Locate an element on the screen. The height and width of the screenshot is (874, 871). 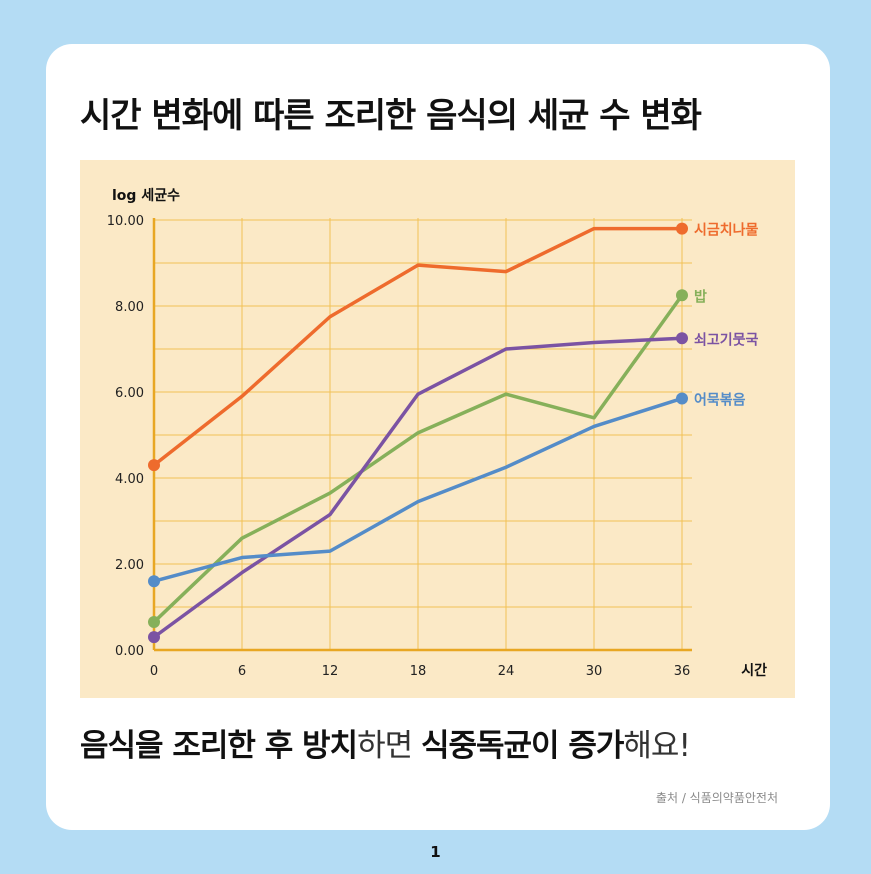
y-tick-label: 4.00 is located at coordinates (129, 479).